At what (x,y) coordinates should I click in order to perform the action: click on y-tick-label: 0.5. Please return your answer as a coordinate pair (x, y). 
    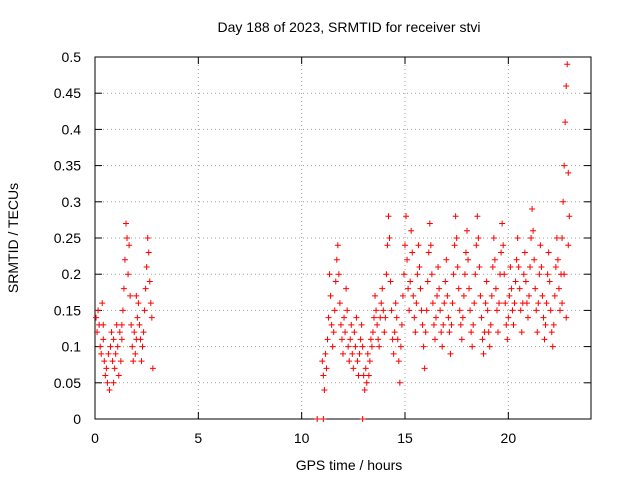
    Looking at the image, I should click on (72, 57).